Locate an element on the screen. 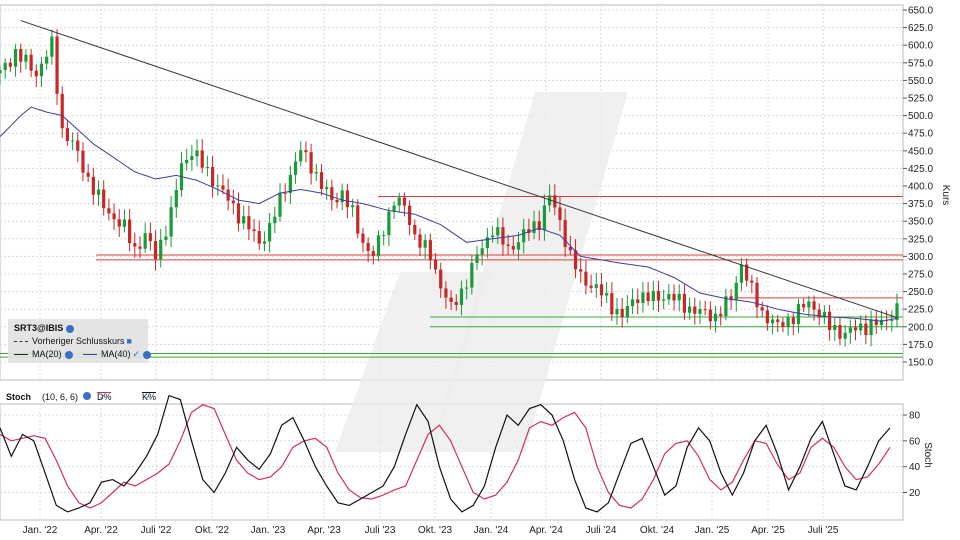 The height and width of the screenshot is (540, 960). x-tick-label: Jan. '24 is located at coordinates (491, 530).